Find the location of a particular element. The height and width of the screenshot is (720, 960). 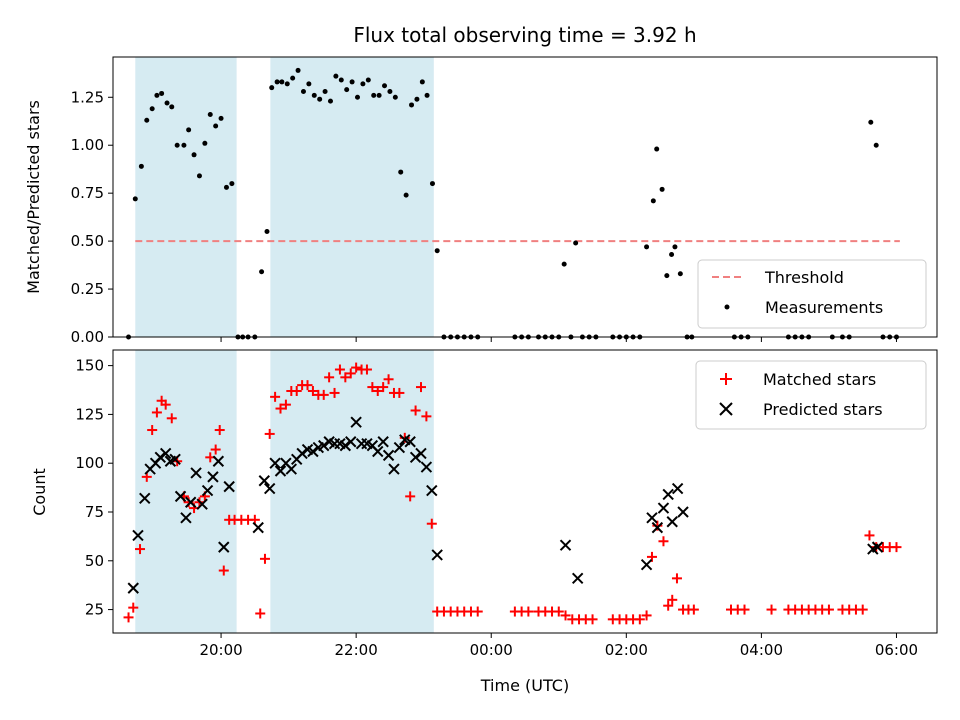

ratio-y-tick-label: 0.50 is located at coordinates (87, 241).